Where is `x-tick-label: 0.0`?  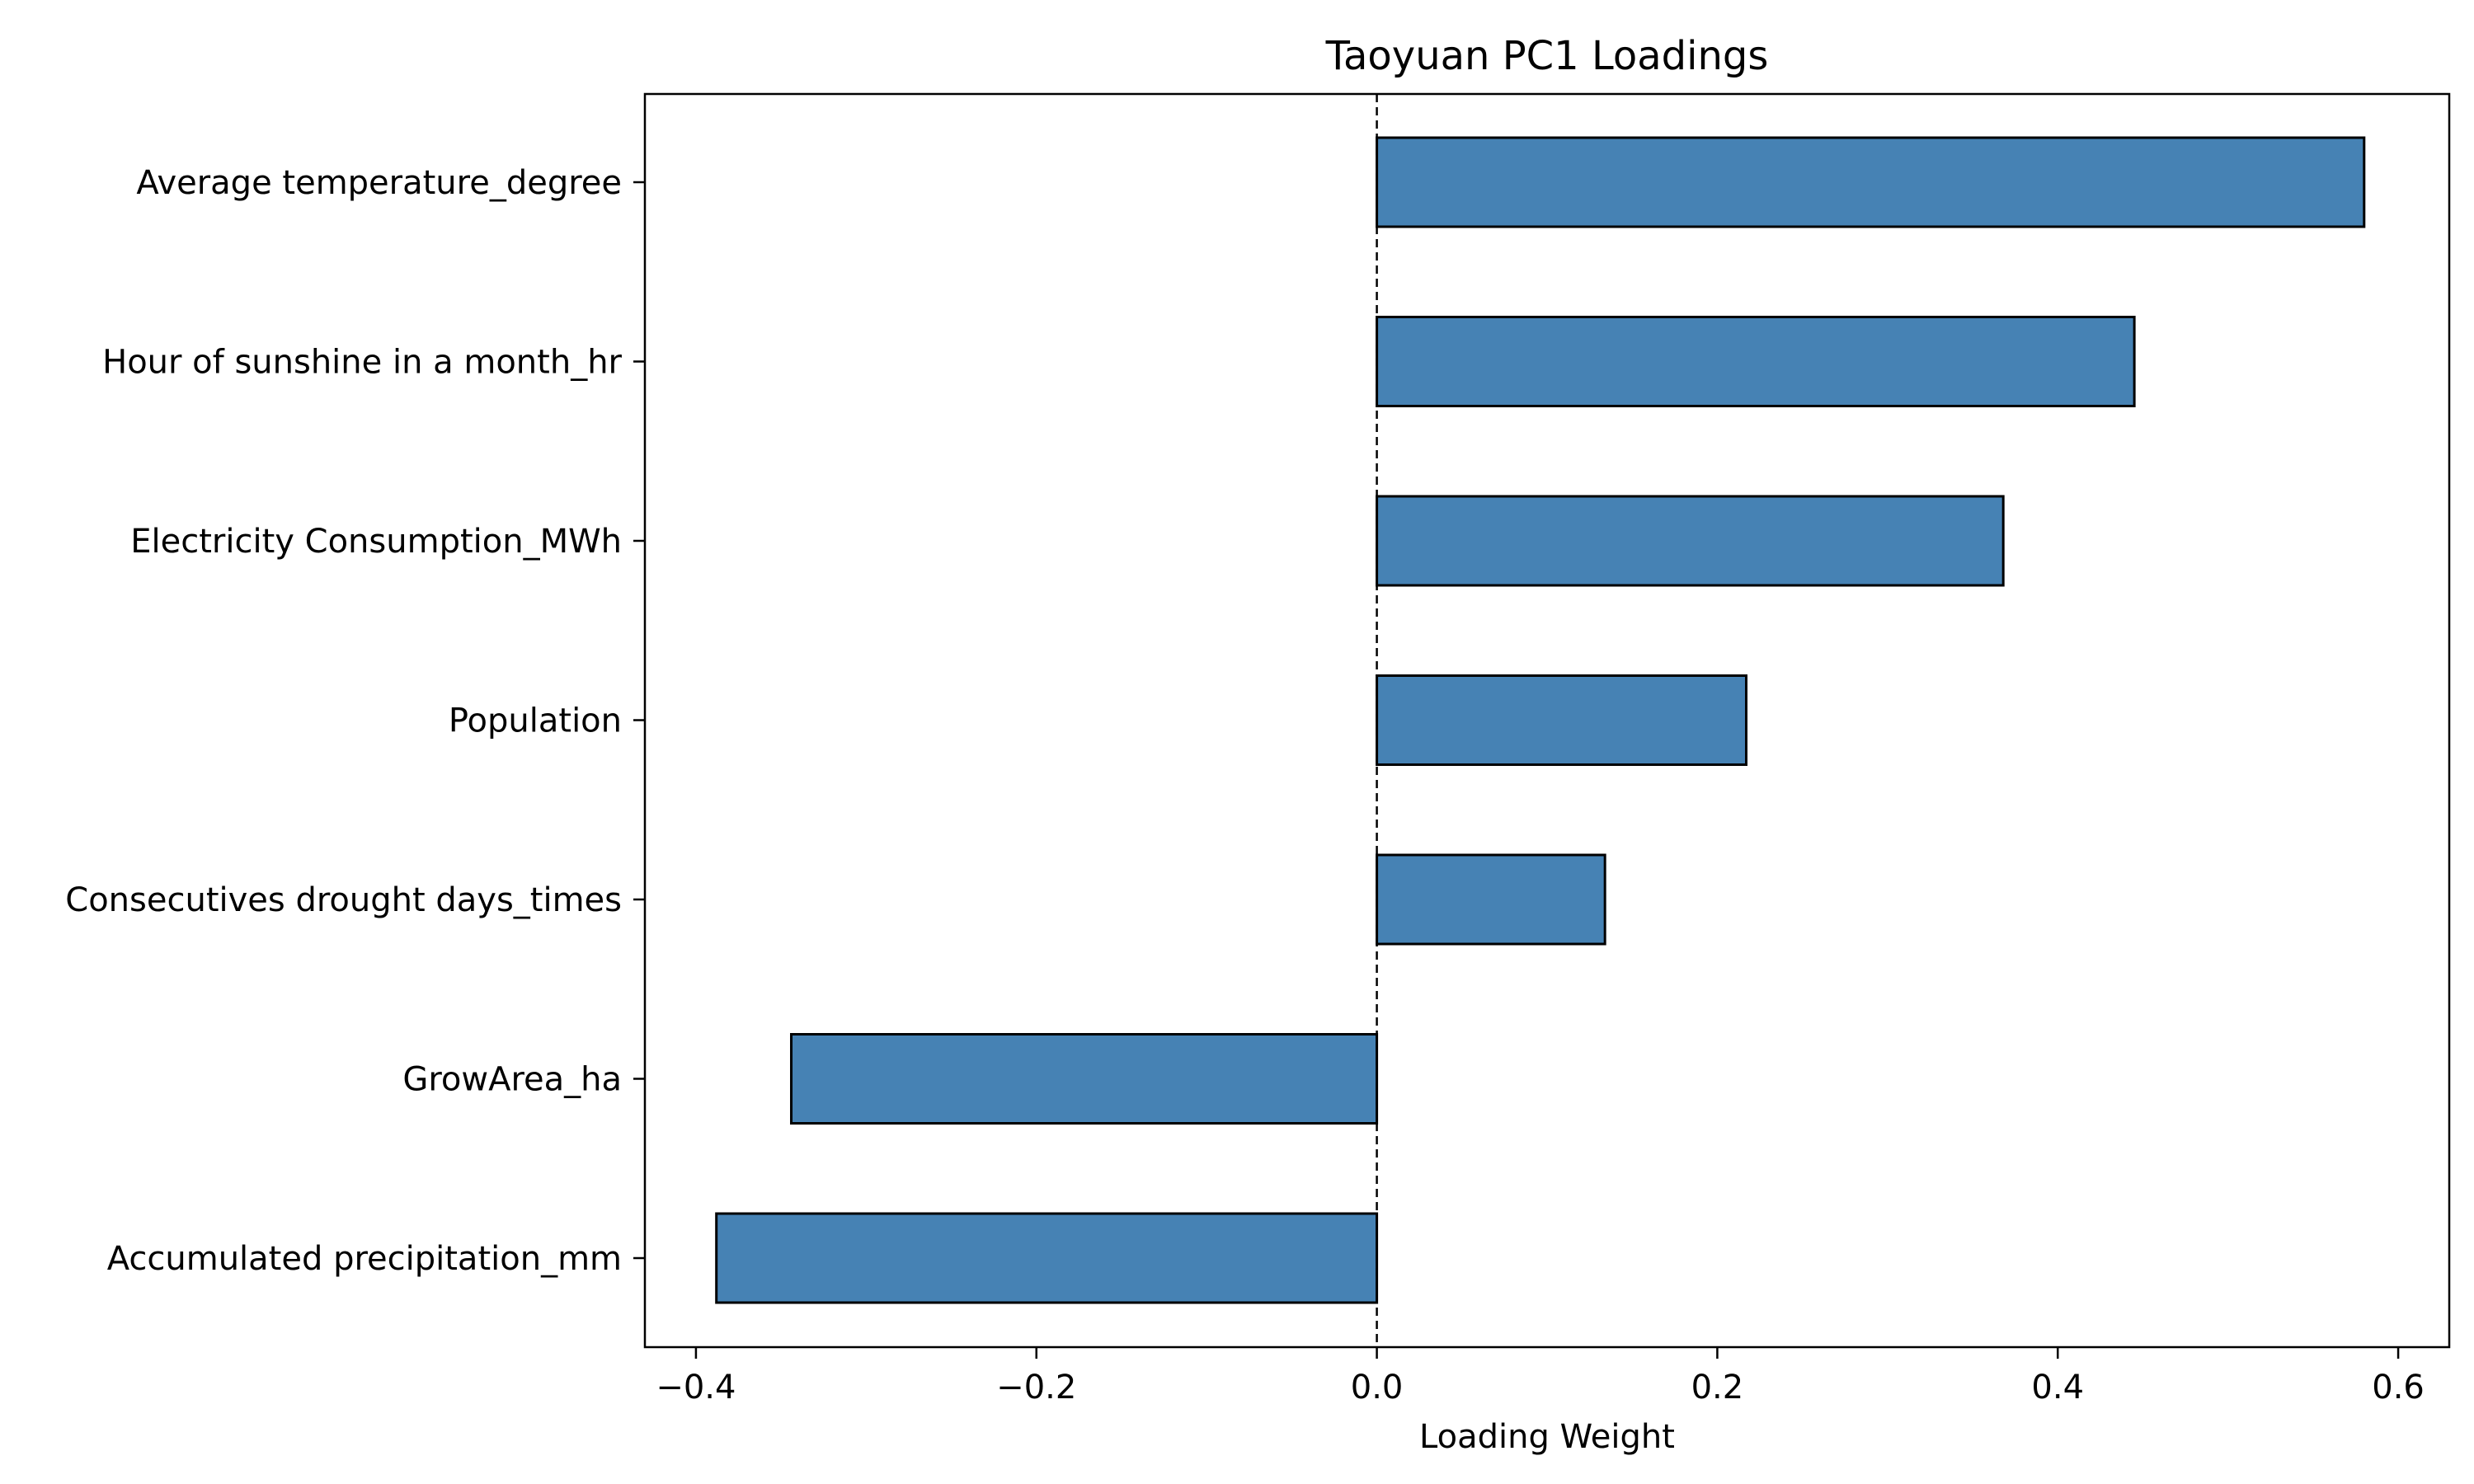
x-tick-label: 0.0 is located at coordinates (1377, 1388).